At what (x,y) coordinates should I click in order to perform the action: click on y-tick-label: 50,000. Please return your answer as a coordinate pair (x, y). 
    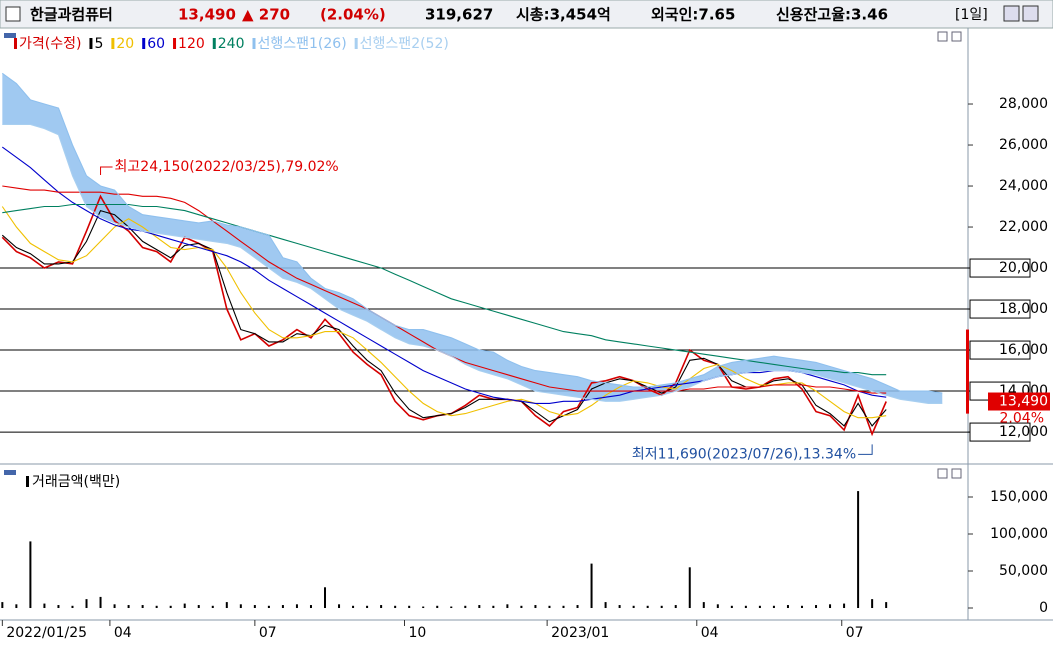
    Looking at the image, I should click on (1023, 571).